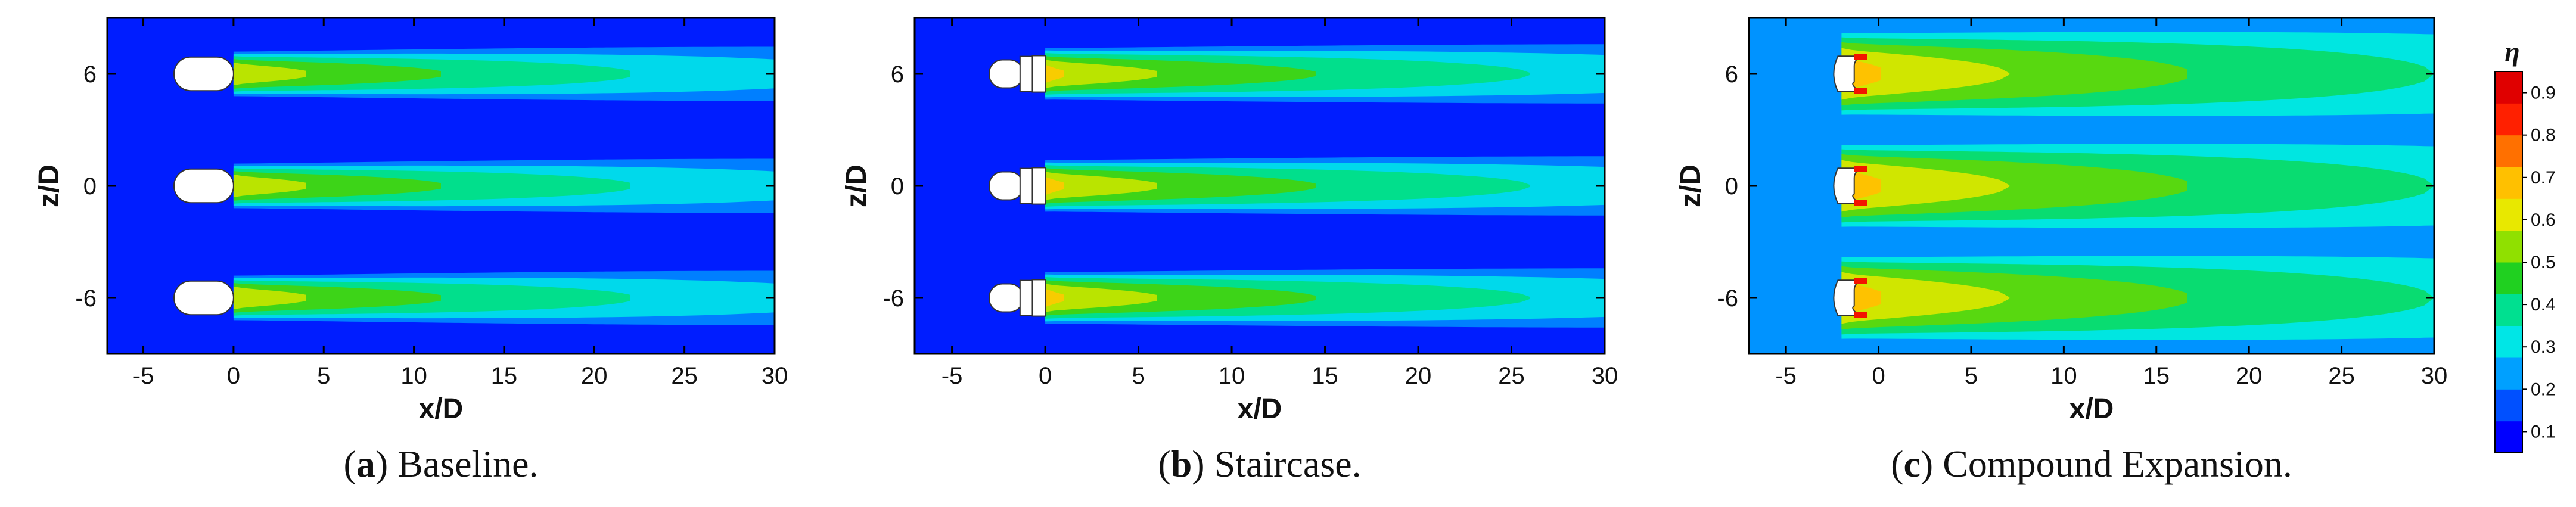 The height and width of the screenshot is (507, 2576). What do you see at coordinates (2544, 347) in the screenshot?
I see `colorbar-tick-label: 0.3` at bounding box center [2544, 347].